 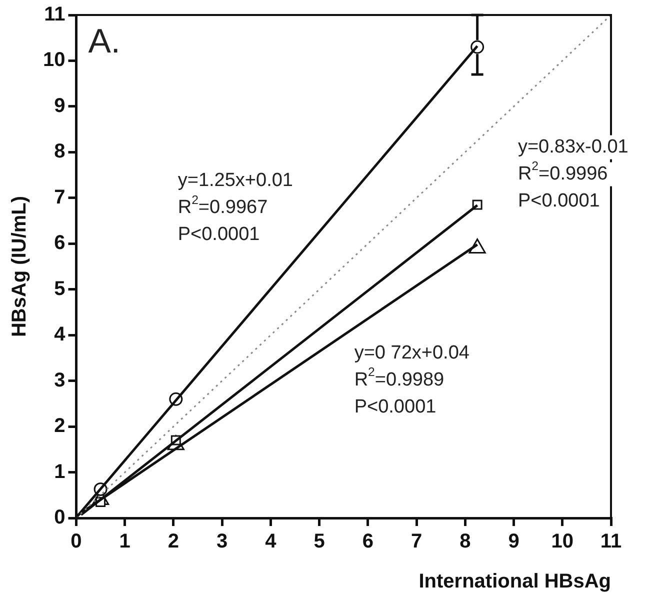 I want to click on x-tick-label: 5, so click(x=319, y=541).